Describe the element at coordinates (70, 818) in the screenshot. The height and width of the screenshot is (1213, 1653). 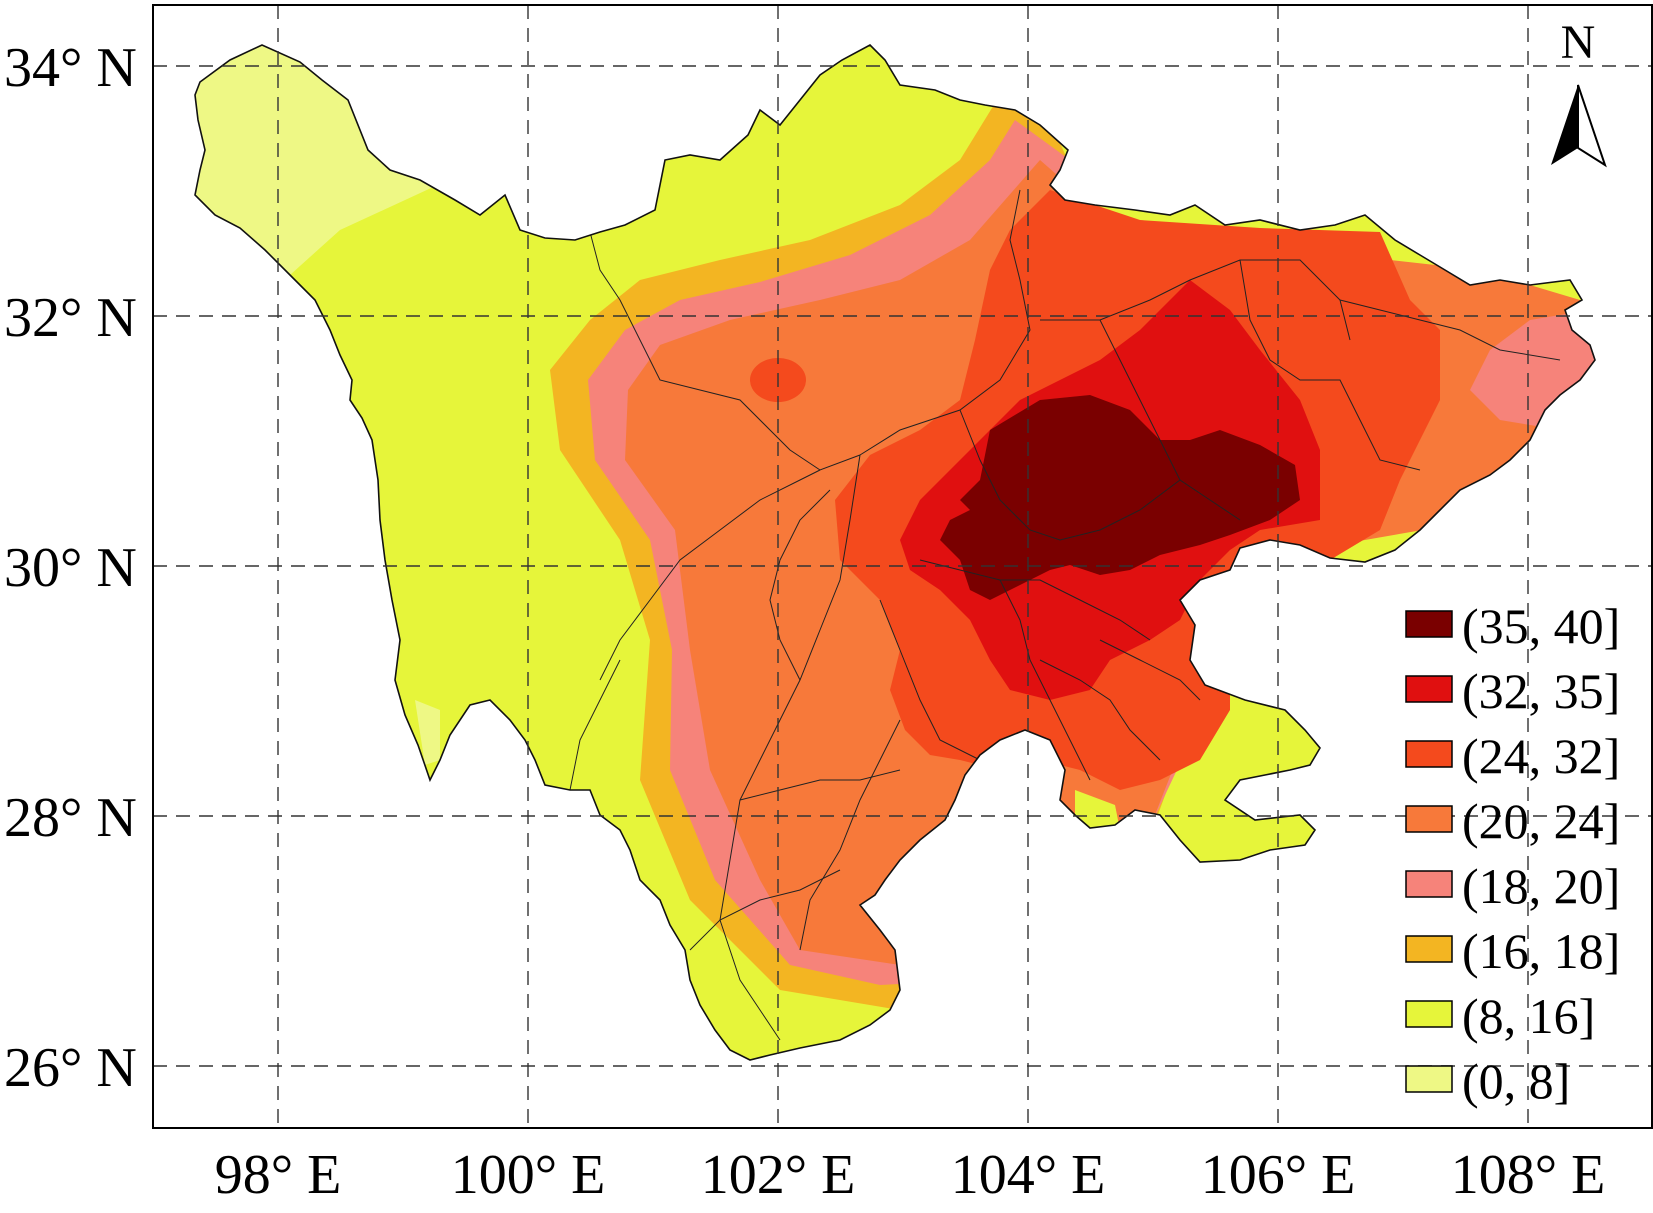
I see `lat-label-28: 28° N` at that location.